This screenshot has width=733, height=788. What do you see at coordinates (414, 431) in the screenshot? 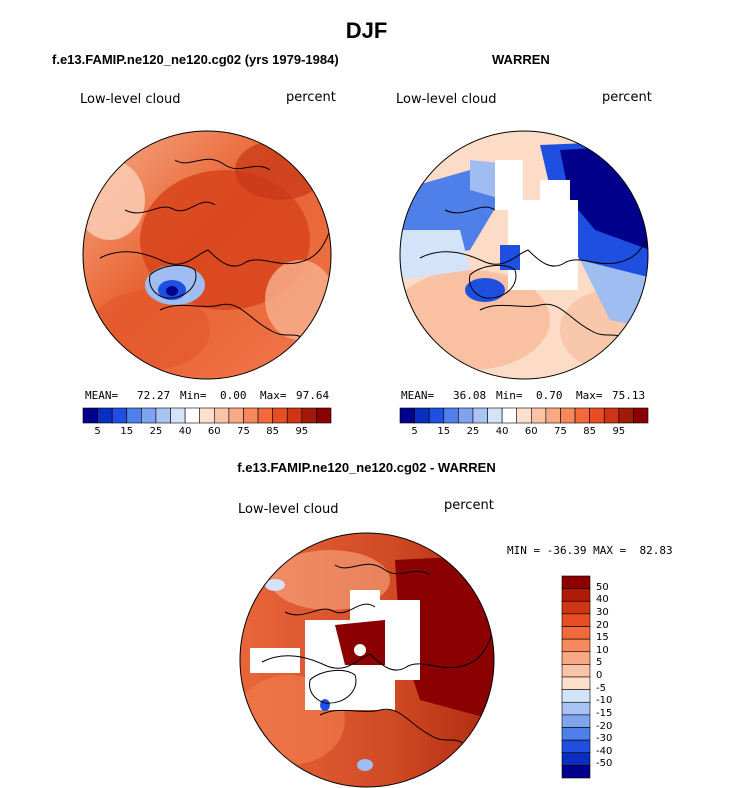
I see `panel2-colorbar-tick-label: 5` at bounding box center [414, 431].